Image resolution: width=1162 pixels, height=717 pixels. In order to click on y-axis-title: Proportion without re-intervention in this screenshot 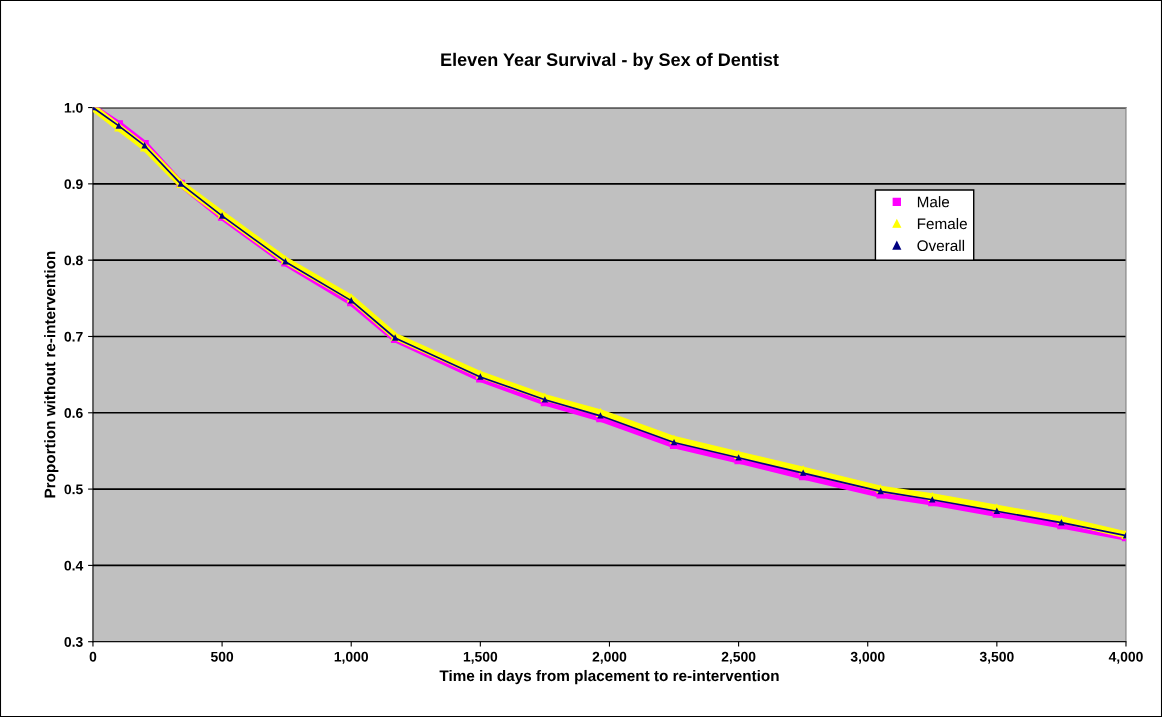, I will do `click(51, 374)`.